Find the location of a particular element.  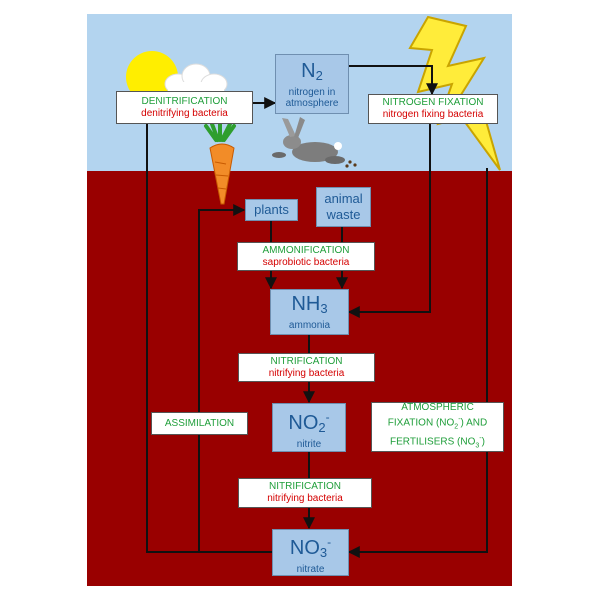

denitrification-box: DENITRIFICATION denitrifying bacteria is located at coordinates (184, 107).